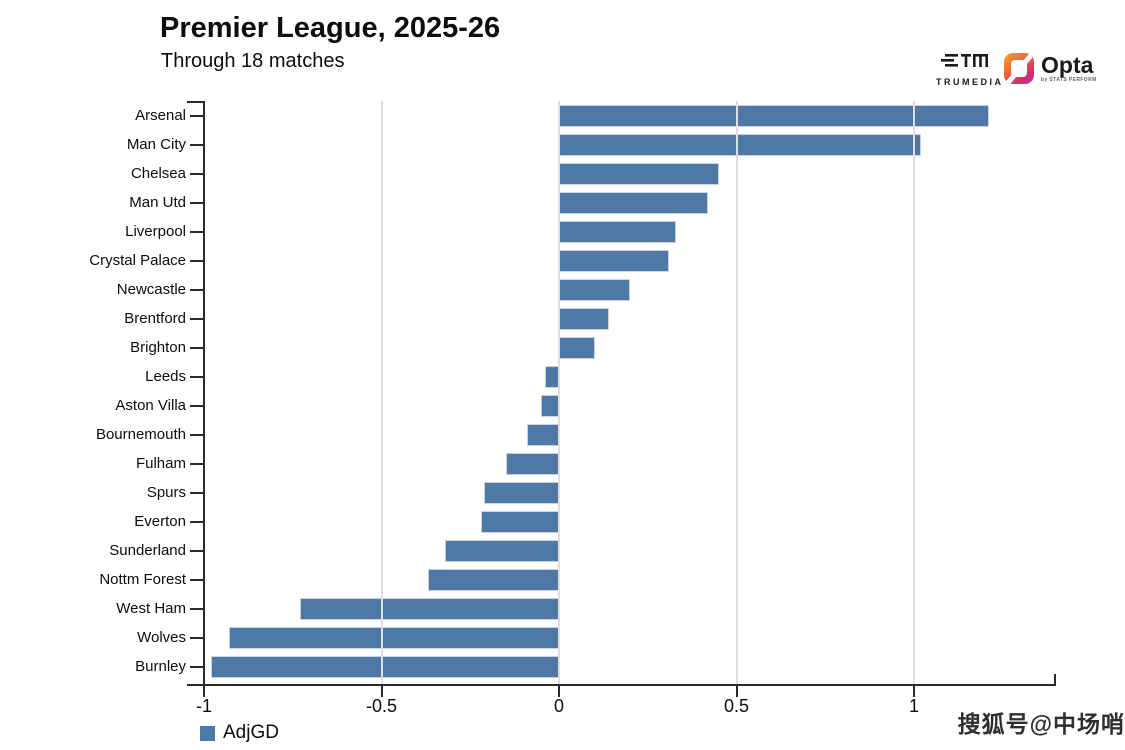 This screenshot has width=1125, height=750. Describe the element at coordinates (197, 347) in the screenshot. I see `y-axis-tick-brighton` at that location.